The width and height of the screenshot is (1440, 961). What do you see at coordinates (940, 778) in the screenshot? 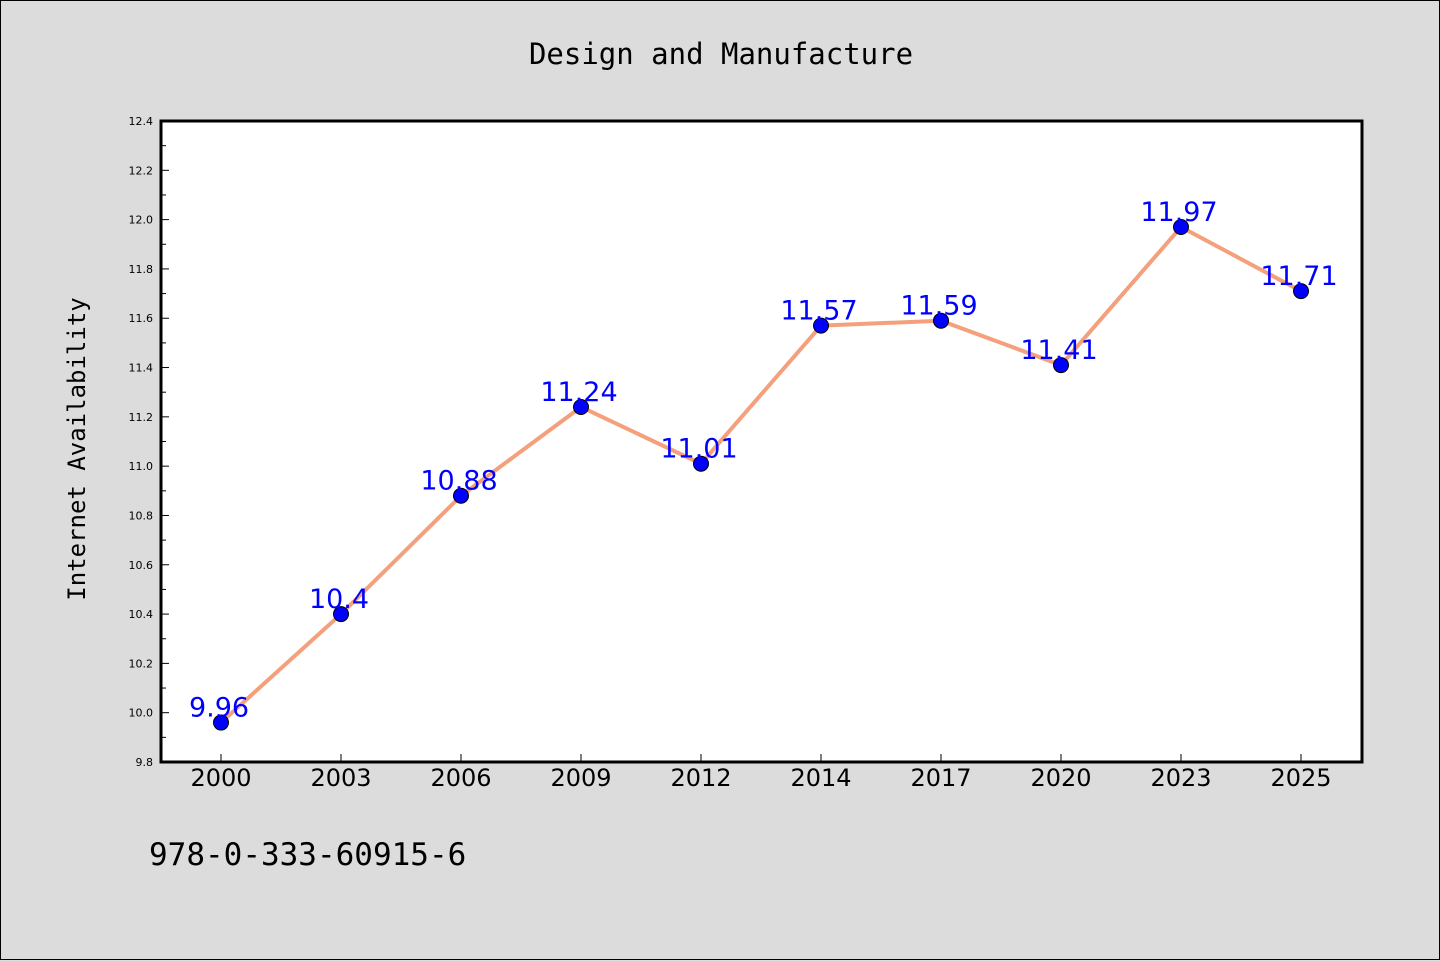
I see `x-tick-label: 2017` at bounding box center [940, 778].